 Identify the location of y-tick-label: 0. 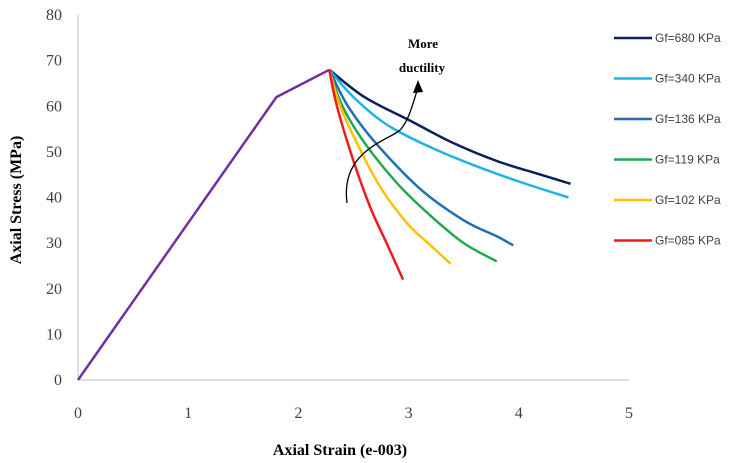
(58, 380).